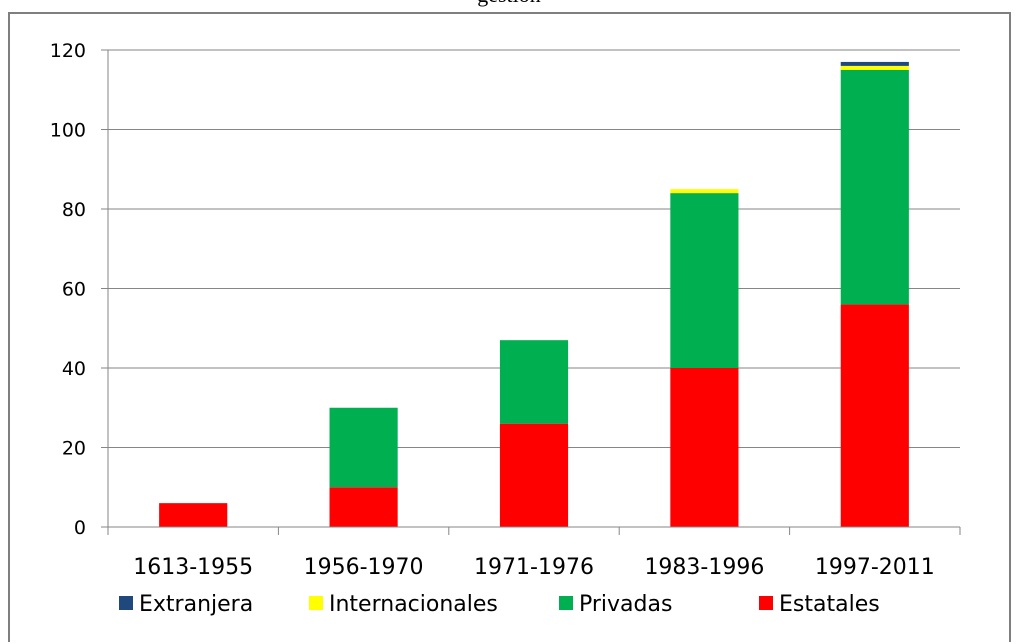  Describe the element at coordinates (126, 603) in the screenshot. I see `legend-swatch-extranjera` at that location.